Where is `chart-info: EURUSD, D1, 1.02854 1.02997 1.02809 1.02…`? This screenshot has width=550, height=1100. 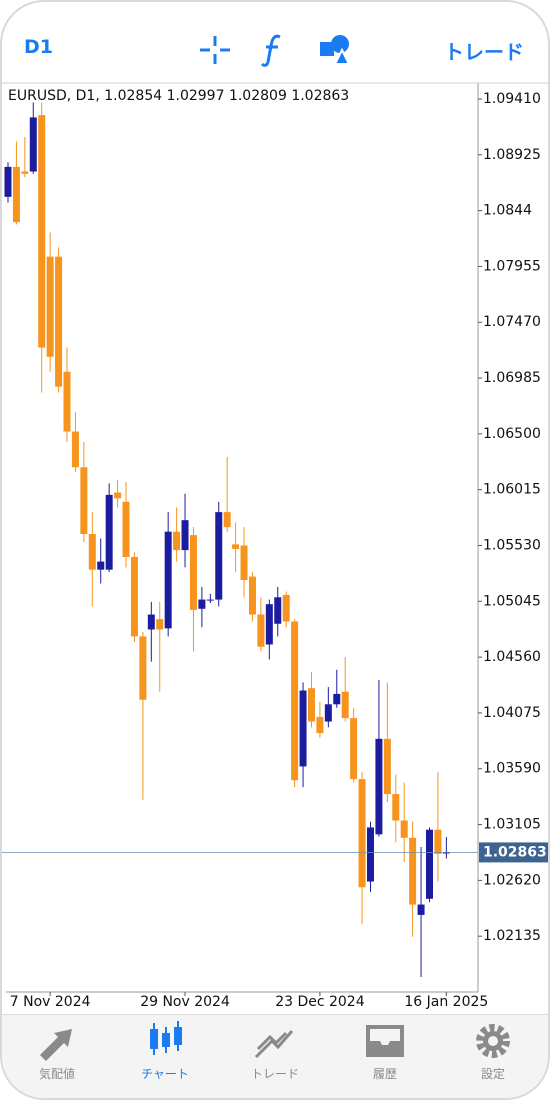 chart-info: EURUSD, D1, 1.02854 1.02997 1.02809 1.02… is located at coordinates (178, 96).